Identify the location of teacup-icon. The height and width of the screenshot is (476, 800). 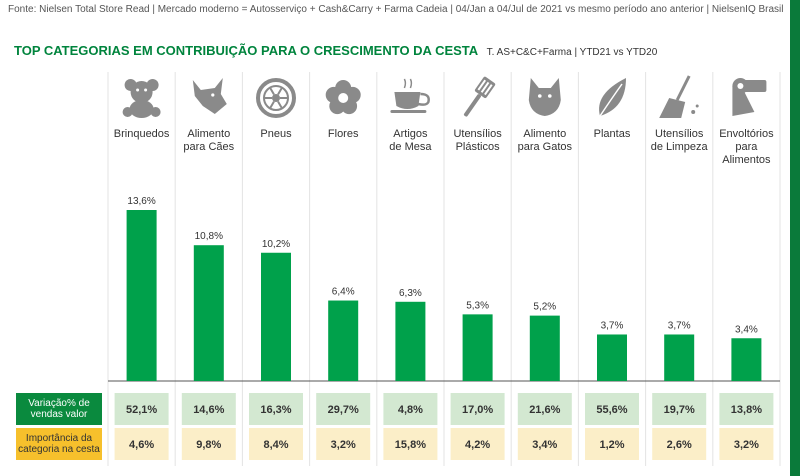
(410, 95).